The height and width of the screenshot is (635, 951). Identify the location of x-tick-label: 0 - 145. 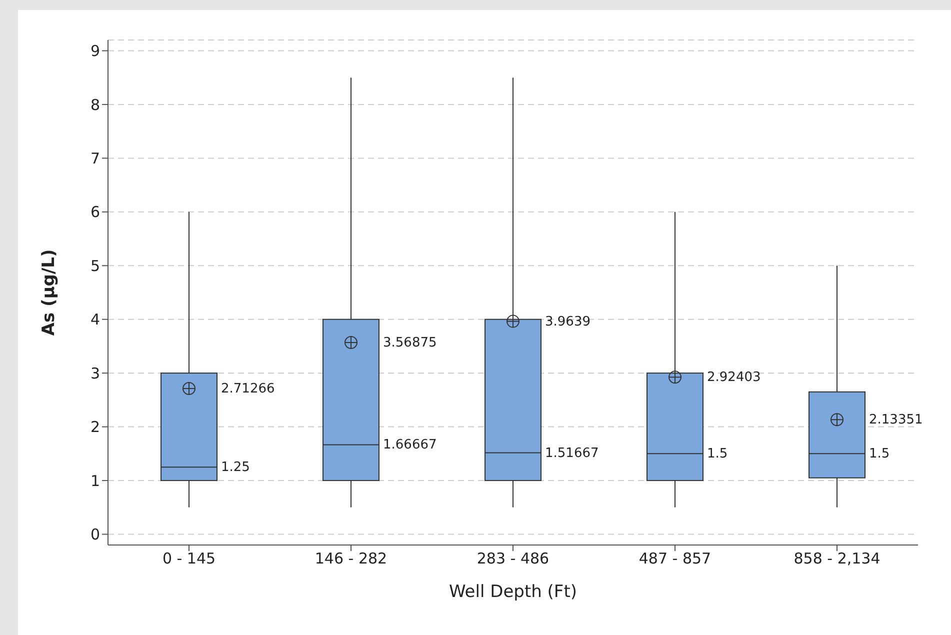
(189, 559).